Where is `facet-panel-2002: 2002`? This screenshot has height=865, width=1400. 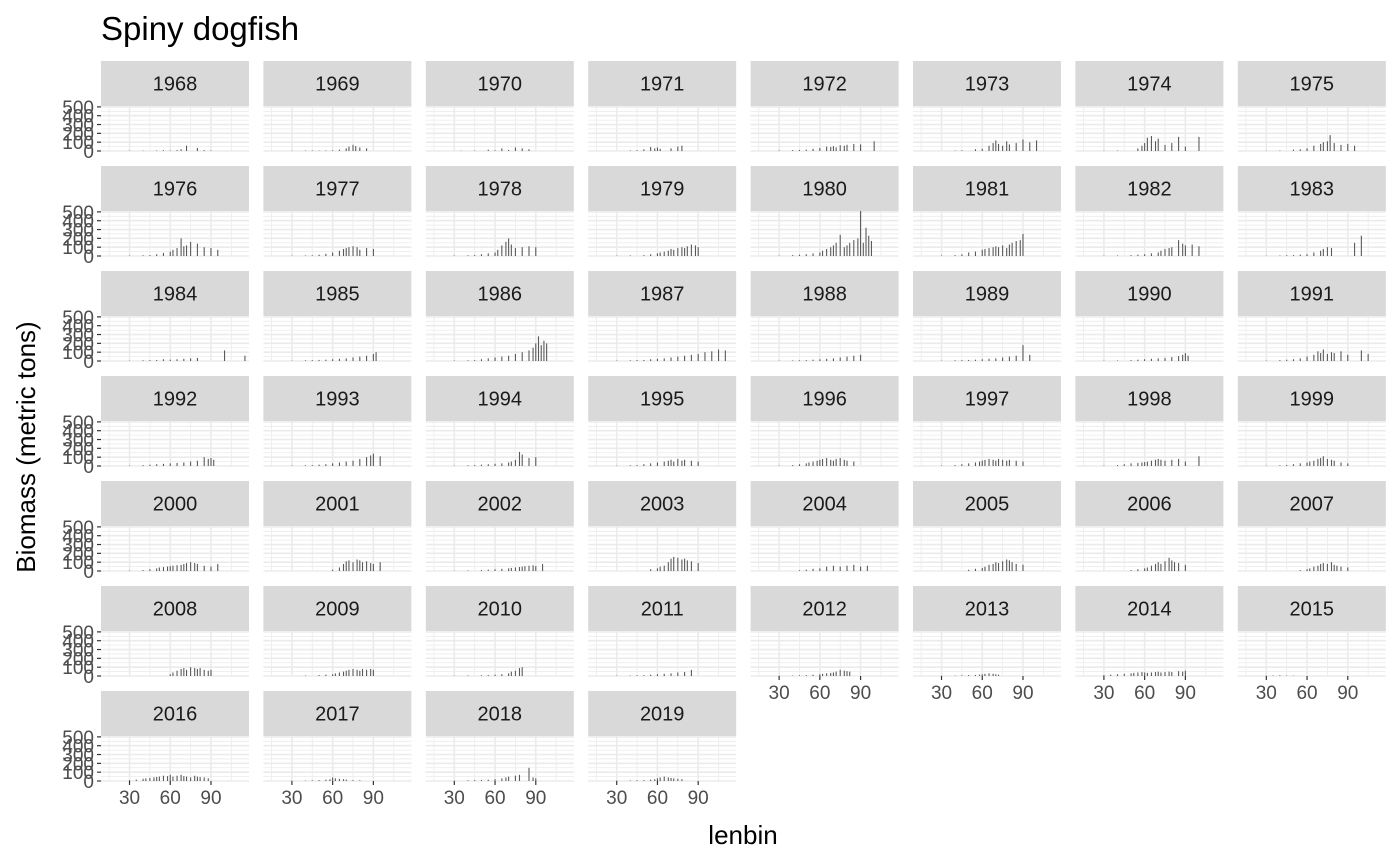
facet-panel-2002: 2002 is located at coordinates (499, 526).